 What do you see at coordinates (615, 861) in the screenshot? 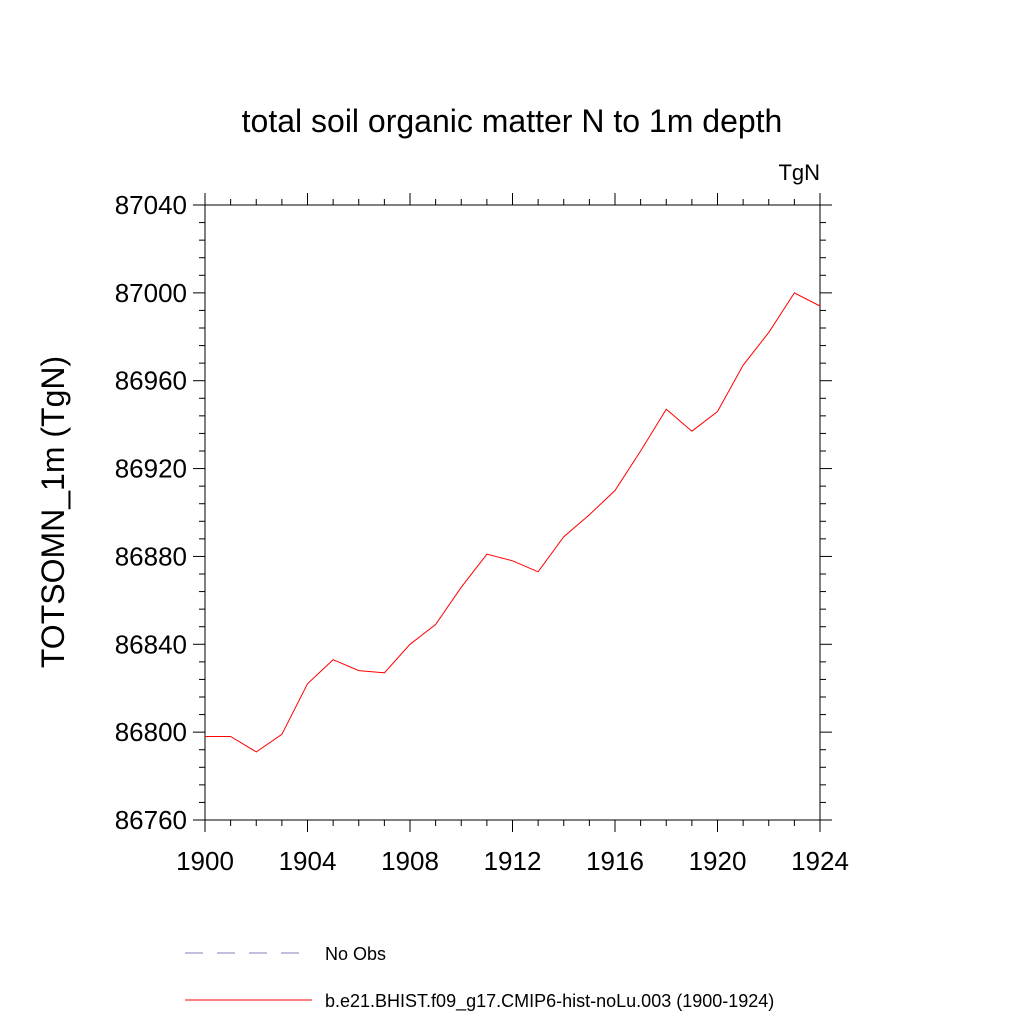
I see `x-tick-label: 1916` at bounding box center [615, 861].